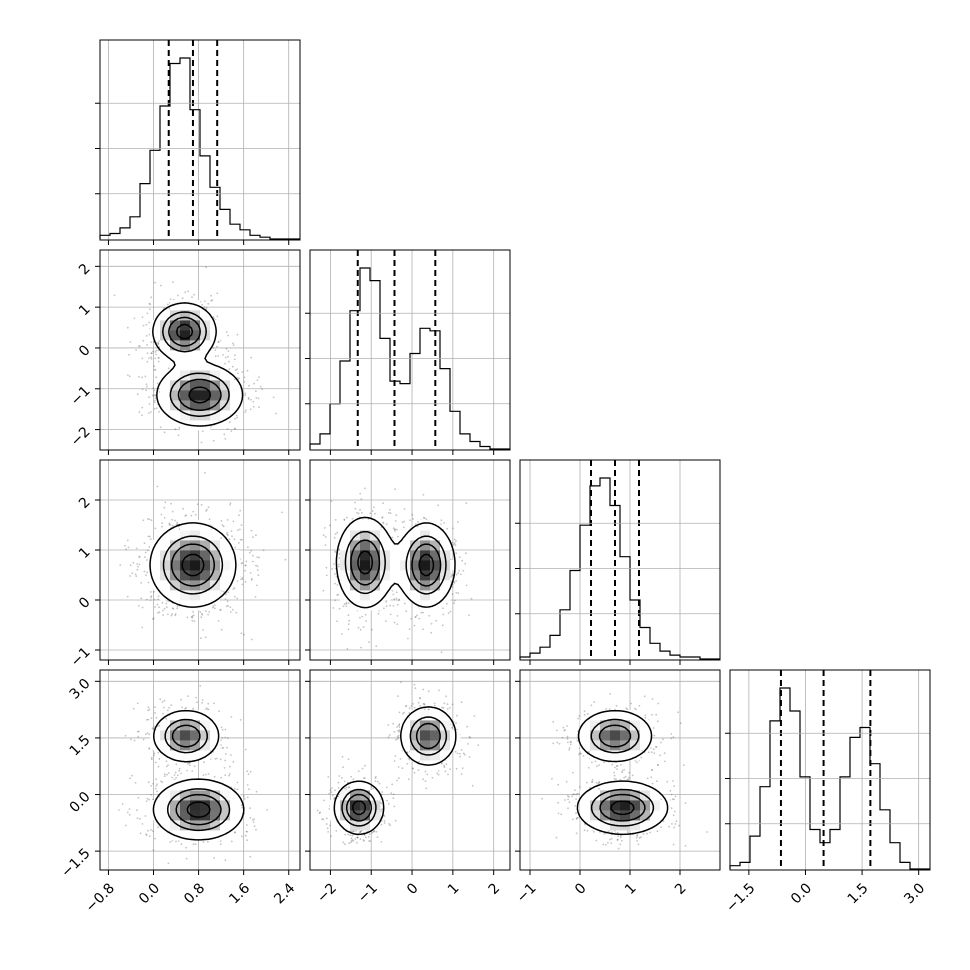 This screenshot has height=970, width=970. I want to click on histogram-step, so click(199, 148).